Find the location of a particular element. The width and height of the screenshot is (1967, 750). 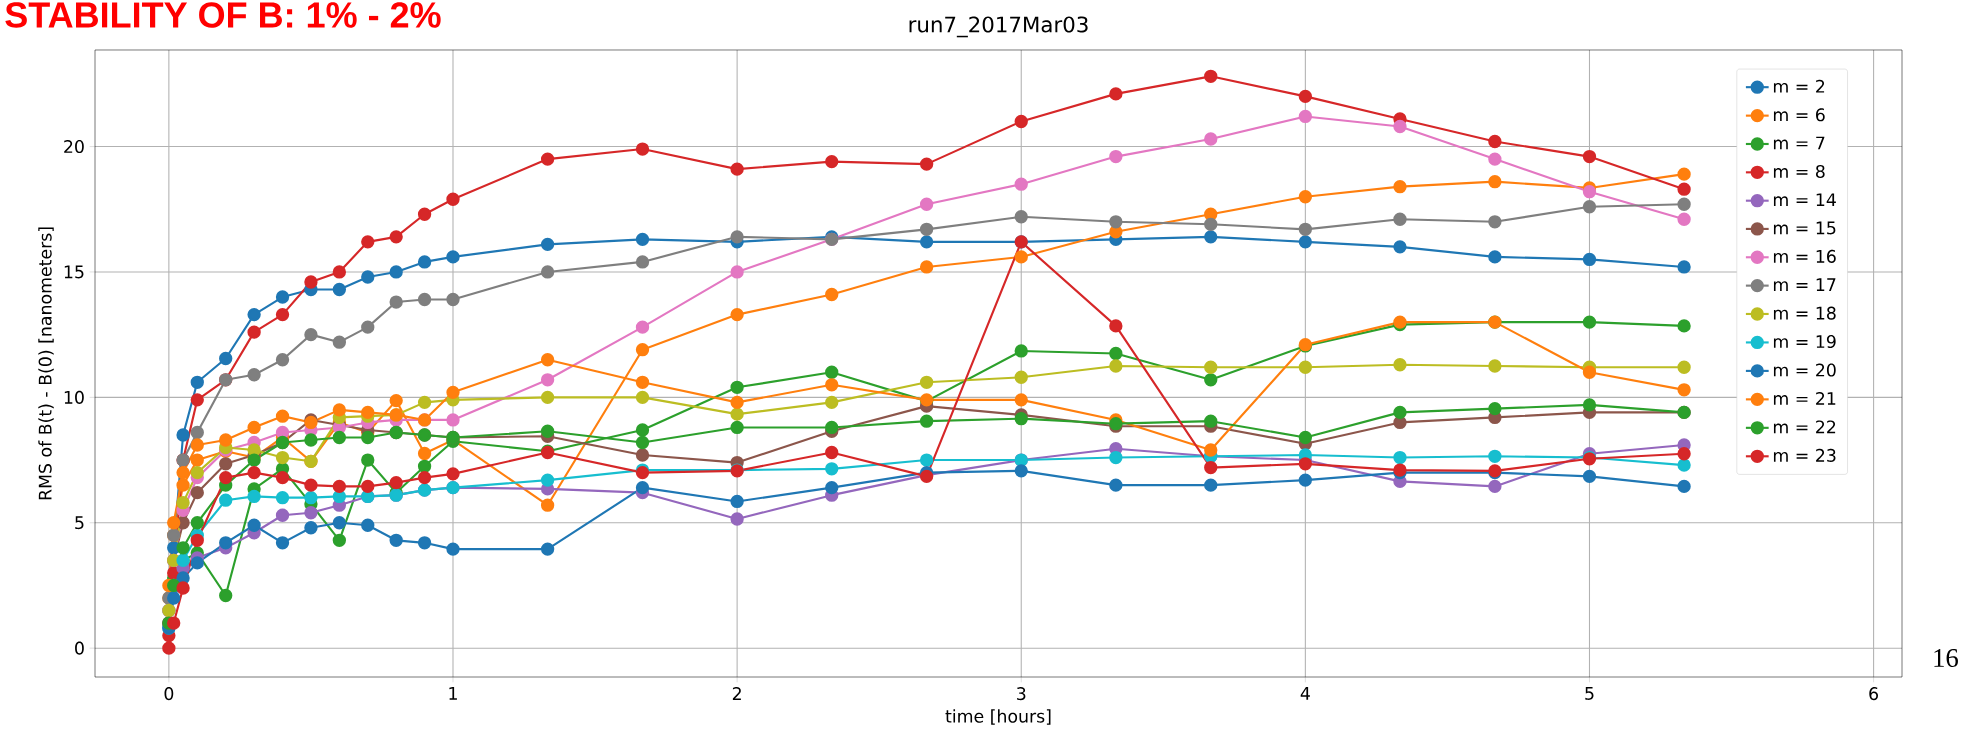

x-tick-label: 4 is located at coordinates (1305, 693).